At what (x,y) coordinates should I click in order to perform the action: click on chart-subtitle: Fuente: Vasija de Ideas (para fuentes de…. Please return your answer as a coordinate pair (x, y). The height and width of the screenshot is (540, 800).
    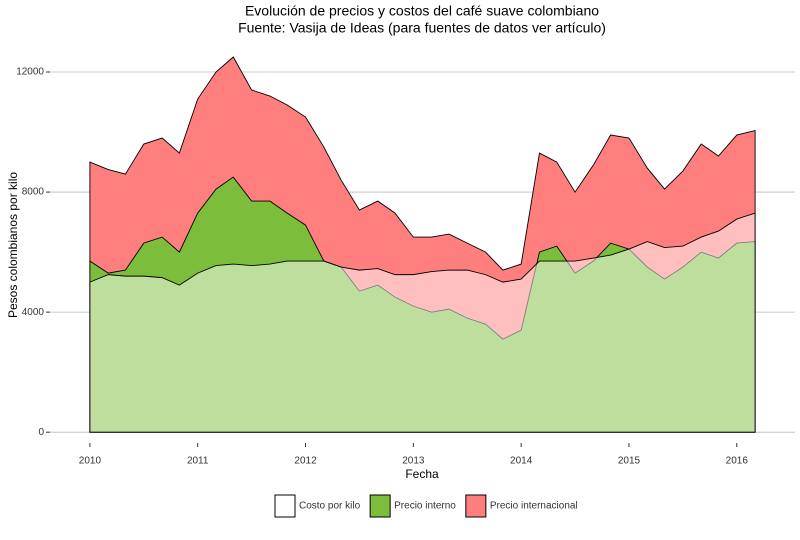
    Looking at the image, I should click on (422, 28).